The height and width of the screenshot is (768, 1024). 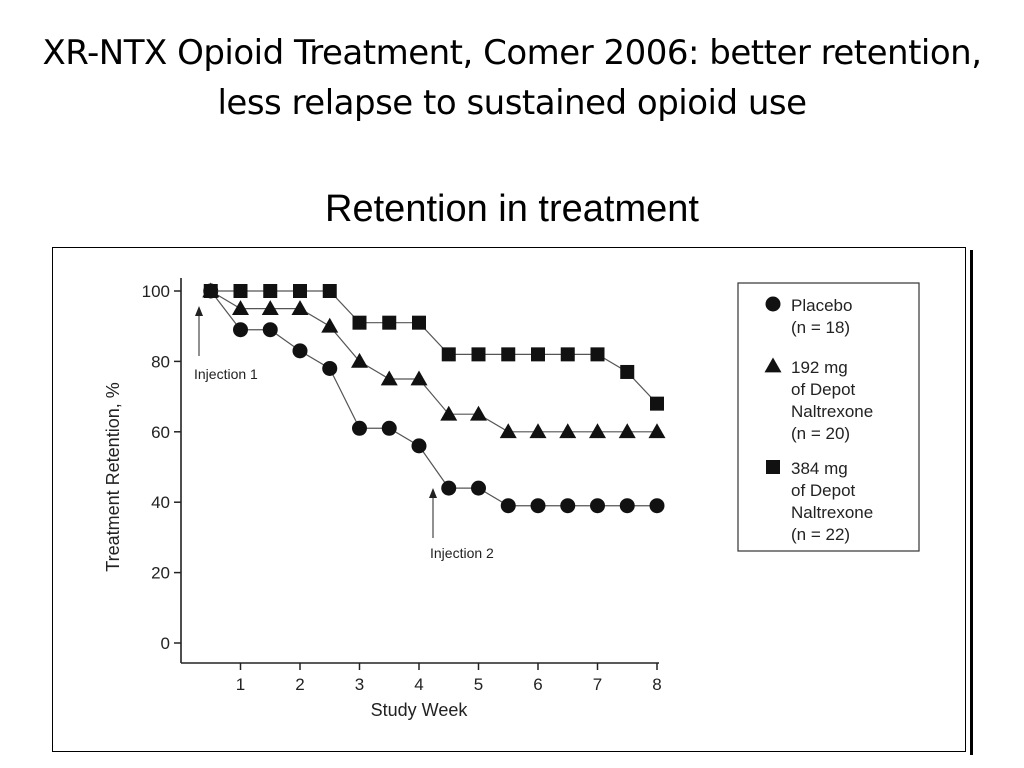 I want to click on y-tick-label: 60, so click(x=160, y=432).